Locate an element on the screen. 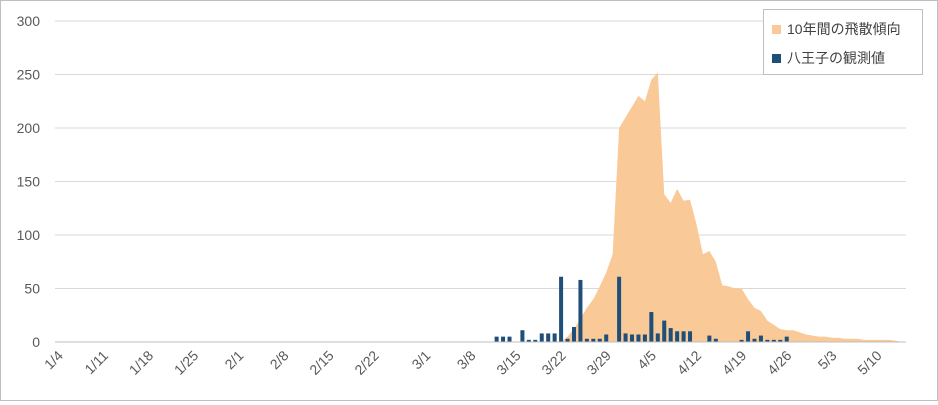 This screenshot has height=405, width=938. legend-item-bar: 八王子の観測値 is located at coordinates (828, 58).